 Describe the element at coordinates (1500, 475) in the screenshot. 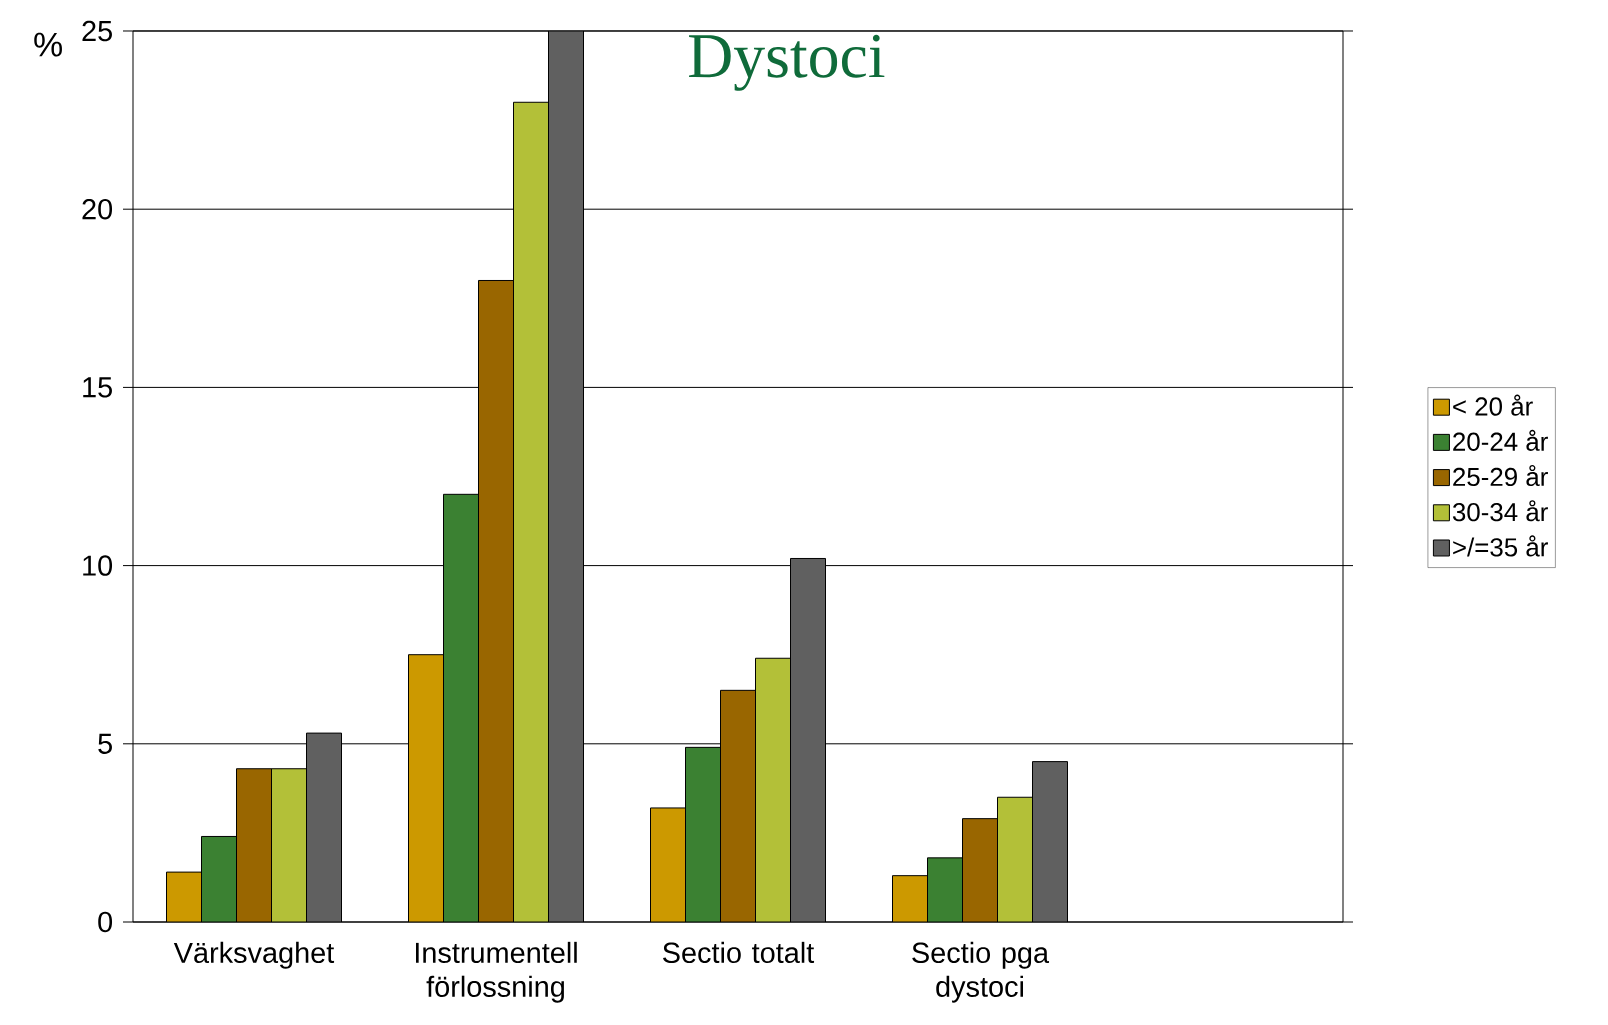

I see `legend-label: 25-29 år` at that location.